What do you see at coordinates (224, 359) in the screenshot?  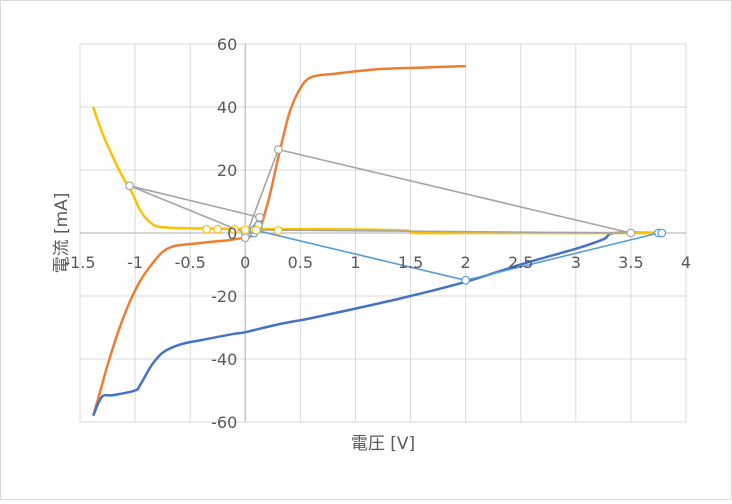 I see `y-tick-label: -40` at bounding box center [224, 359].